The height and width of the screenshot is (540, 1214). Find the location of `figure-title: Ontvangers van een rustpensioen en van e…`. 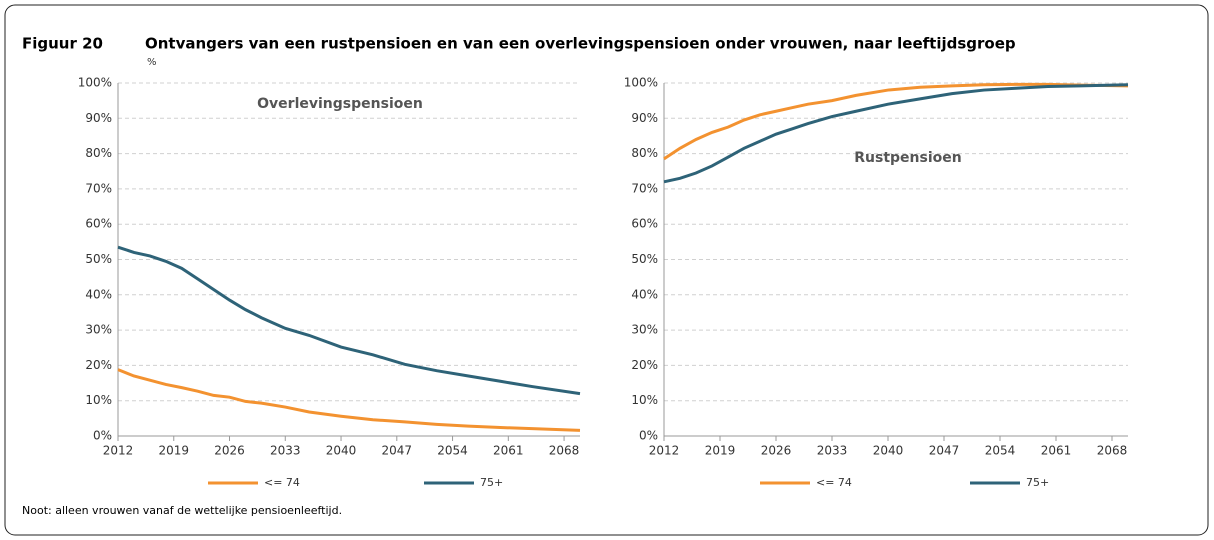

figure-title: Ontvangers van een rustpensioen en van e… is located at coordinates (580, 44).